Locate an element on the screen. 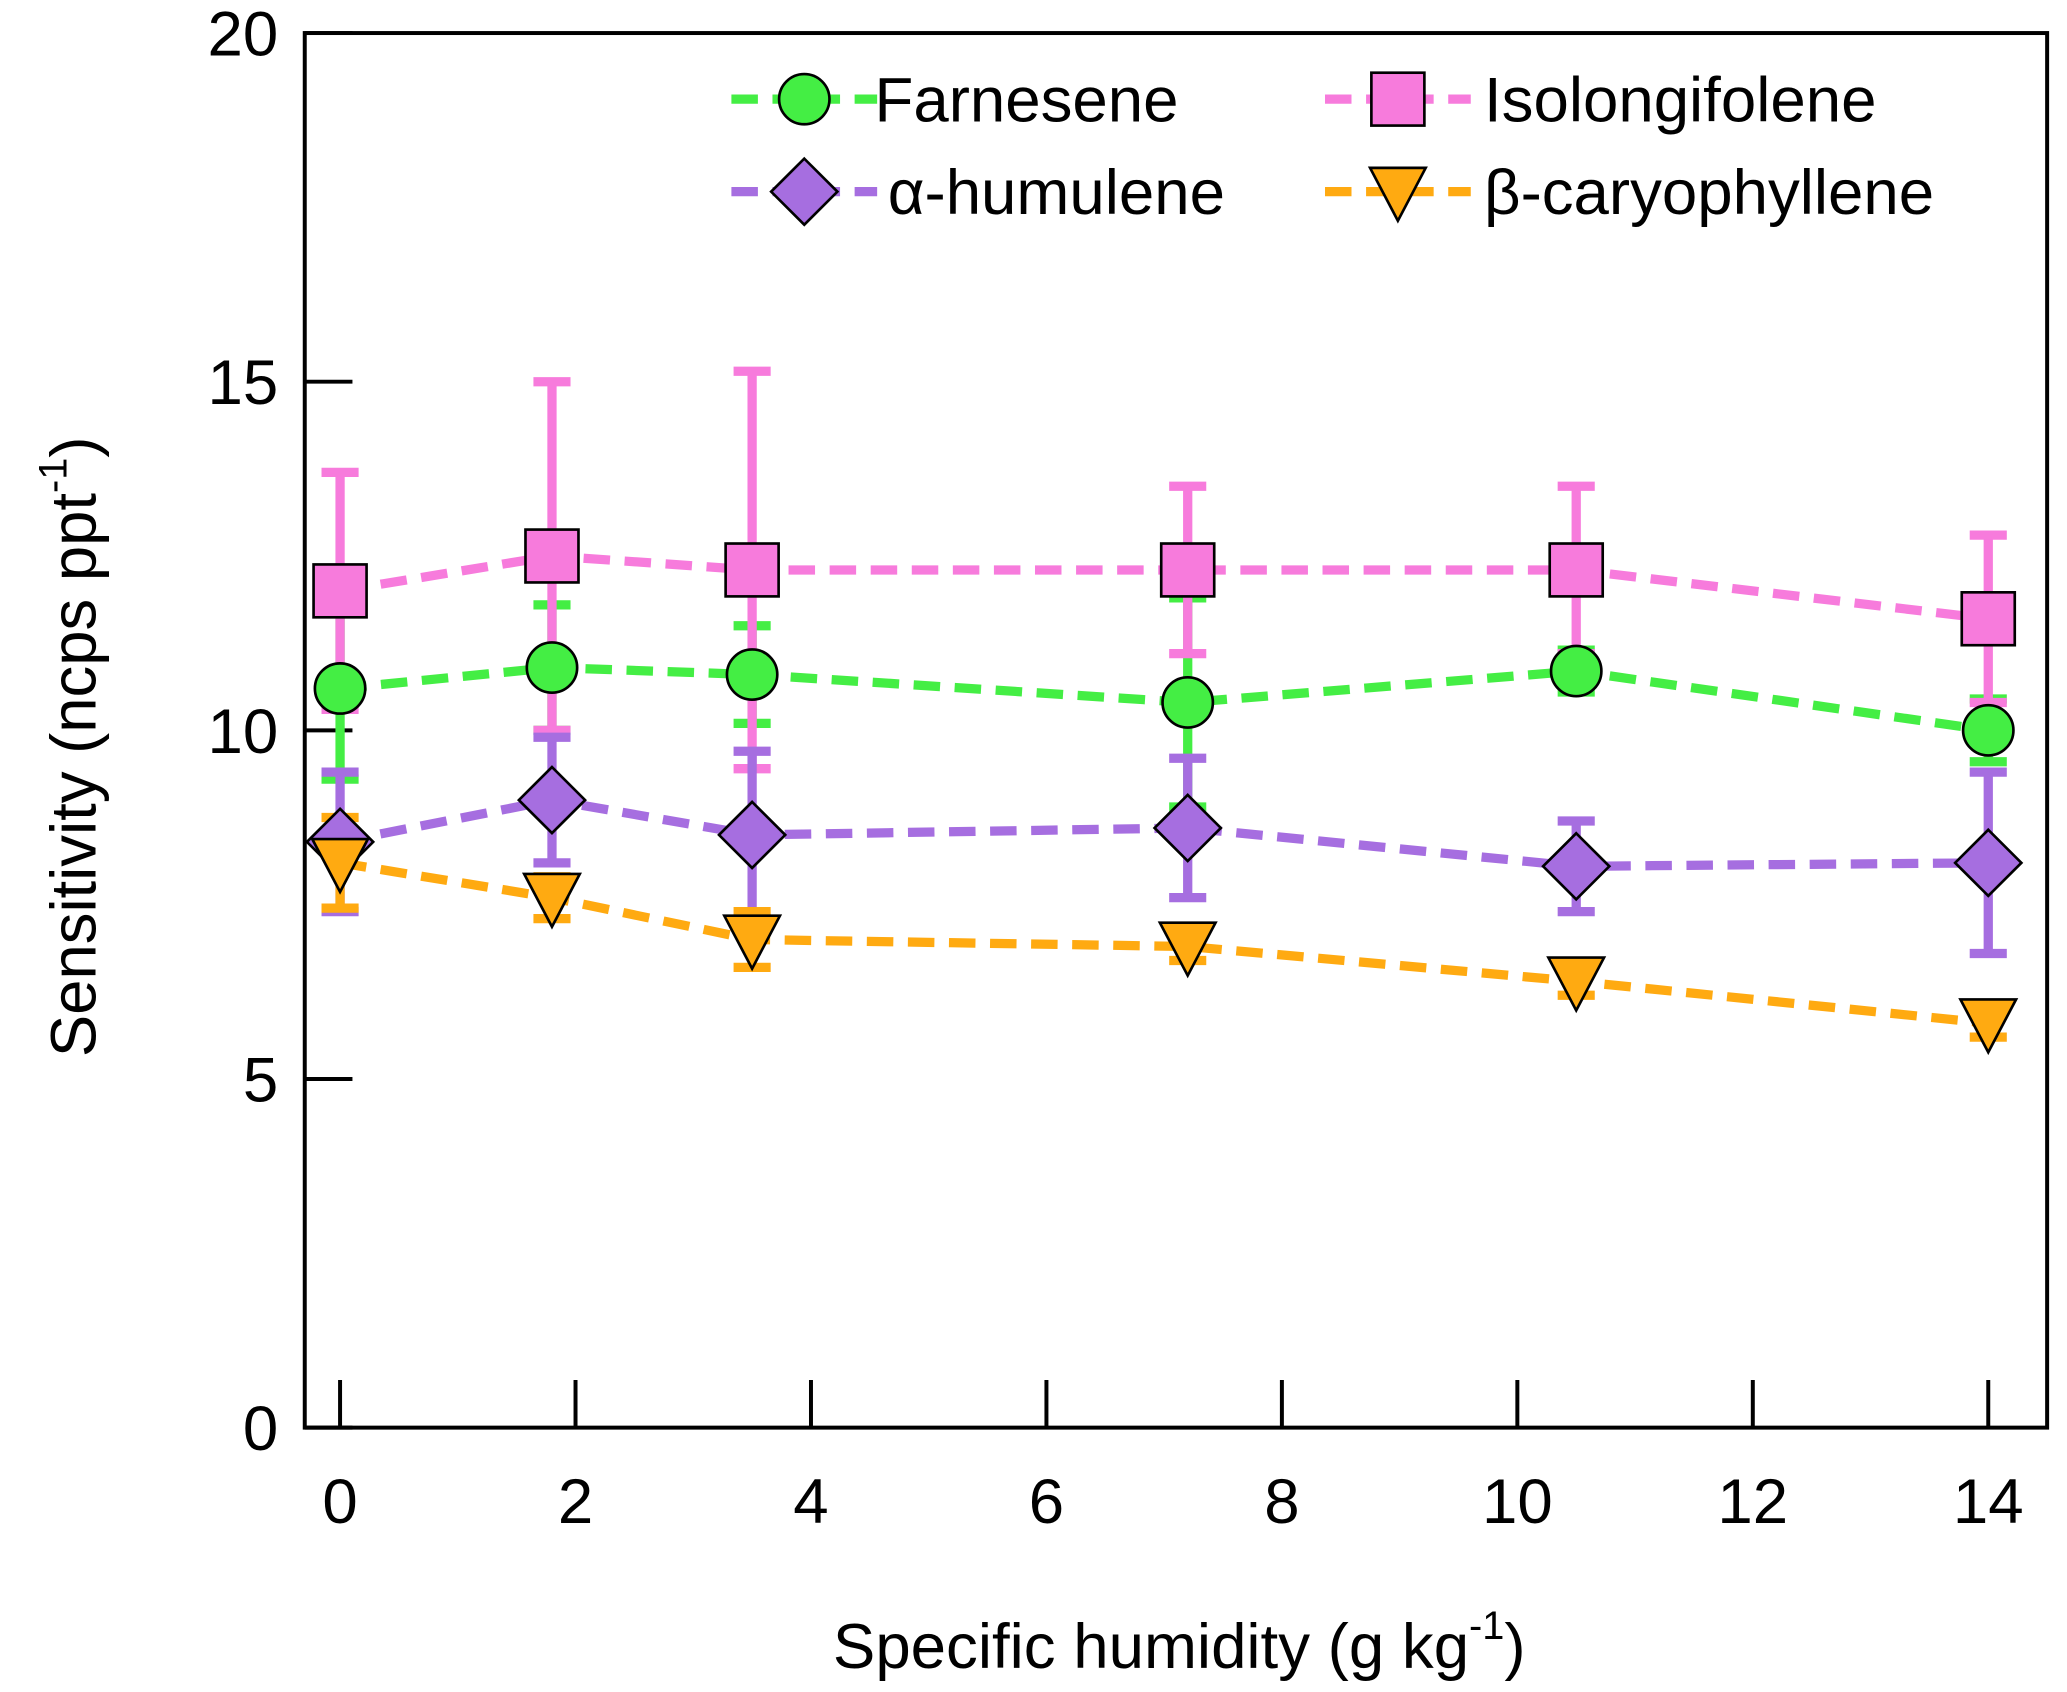 This screenshot has height=1692, width=2067. y-axis-label: Sensitivity (ncps ppt-1) is located at coordinates (70, 747).